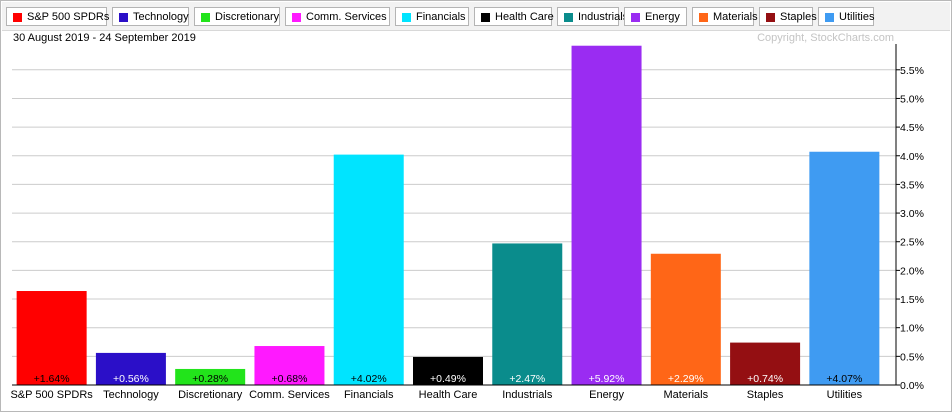 Image resolution: width=952 pixels, height=412 pixels. I want to click on category-label-1: Technology, so click(131, 395).